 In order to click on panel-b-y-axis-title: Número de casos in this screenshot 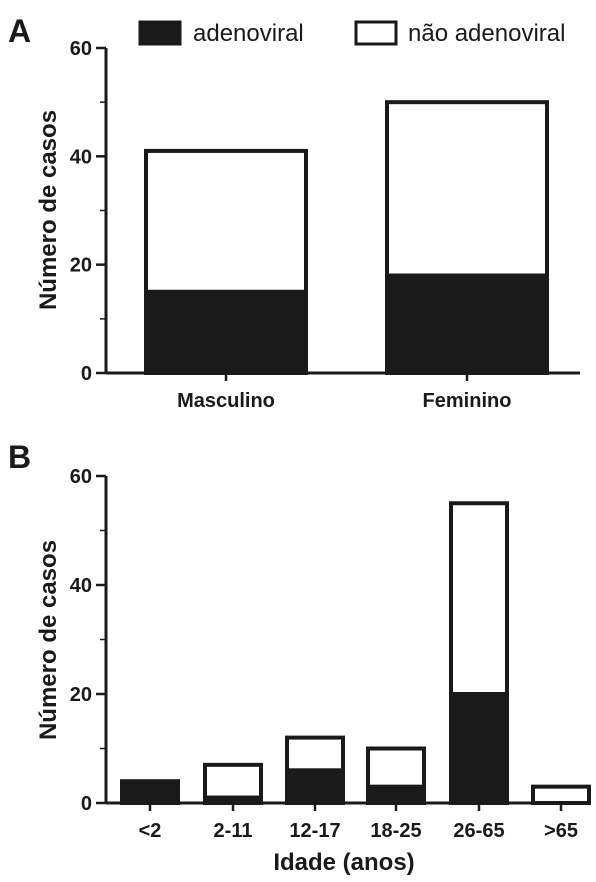, I will do `click(48, 640)`.